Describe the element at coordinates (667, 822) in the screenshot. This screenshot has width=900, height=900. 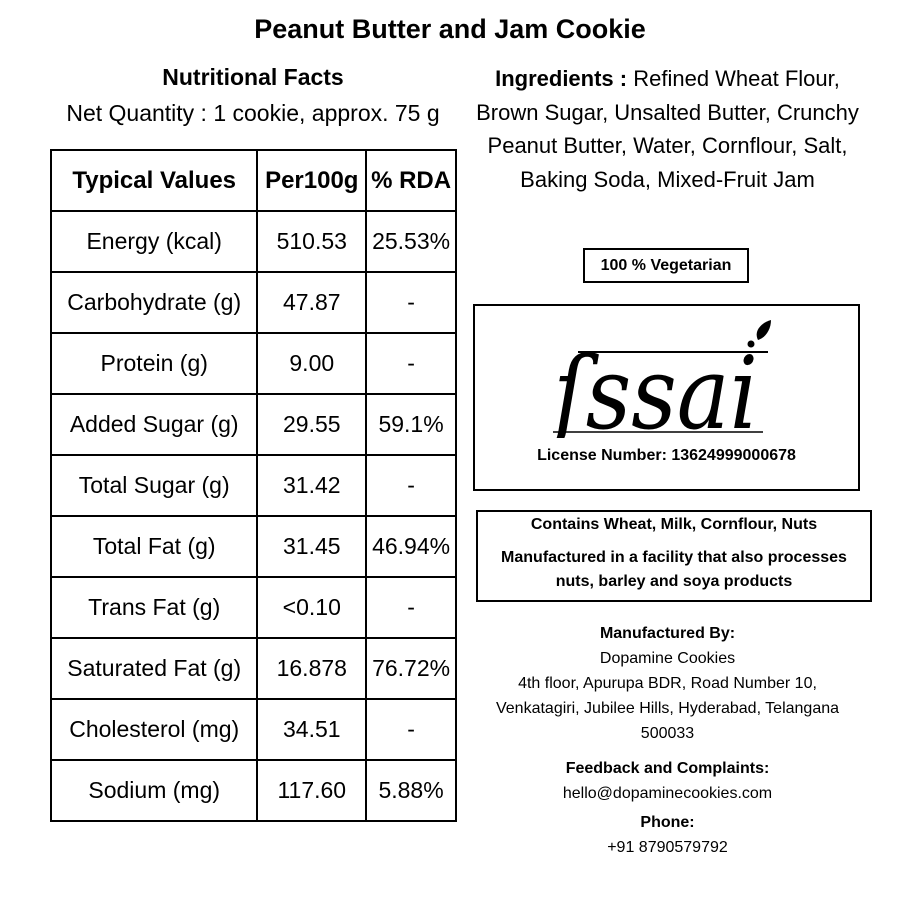
I see `phone-heading: Phone:` at that location.